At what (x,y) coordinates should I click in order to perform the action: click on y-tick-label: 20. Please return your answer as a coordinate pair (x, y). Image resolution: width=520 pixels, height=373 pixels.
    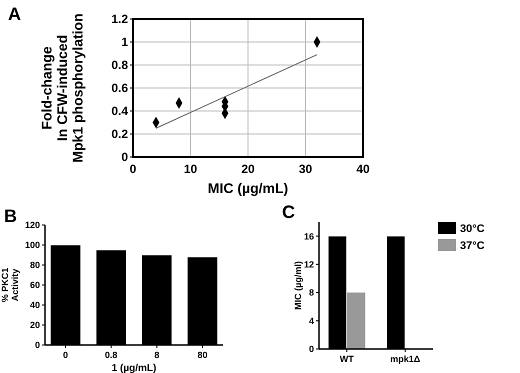
    Looking at the image, I should click on (35, 325).